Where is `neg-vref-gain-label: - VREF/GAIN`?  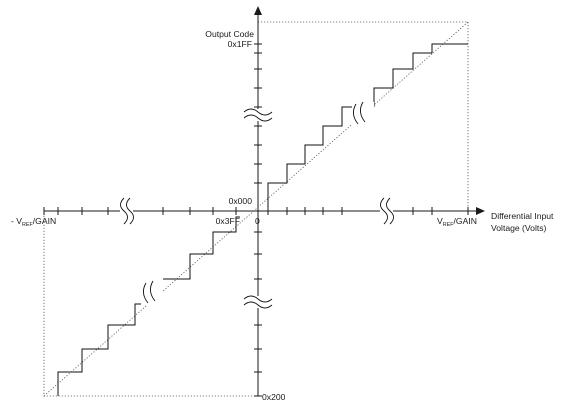 neg-vref-gain-label: - VREF/GAIN is located at coordinates (33, 222).